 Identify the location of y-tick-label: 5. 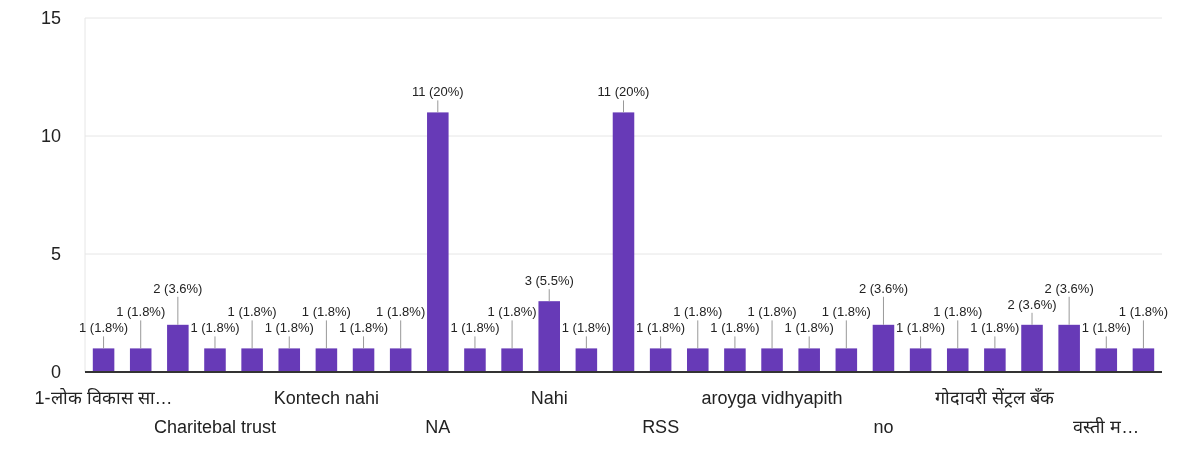
(55, 254).